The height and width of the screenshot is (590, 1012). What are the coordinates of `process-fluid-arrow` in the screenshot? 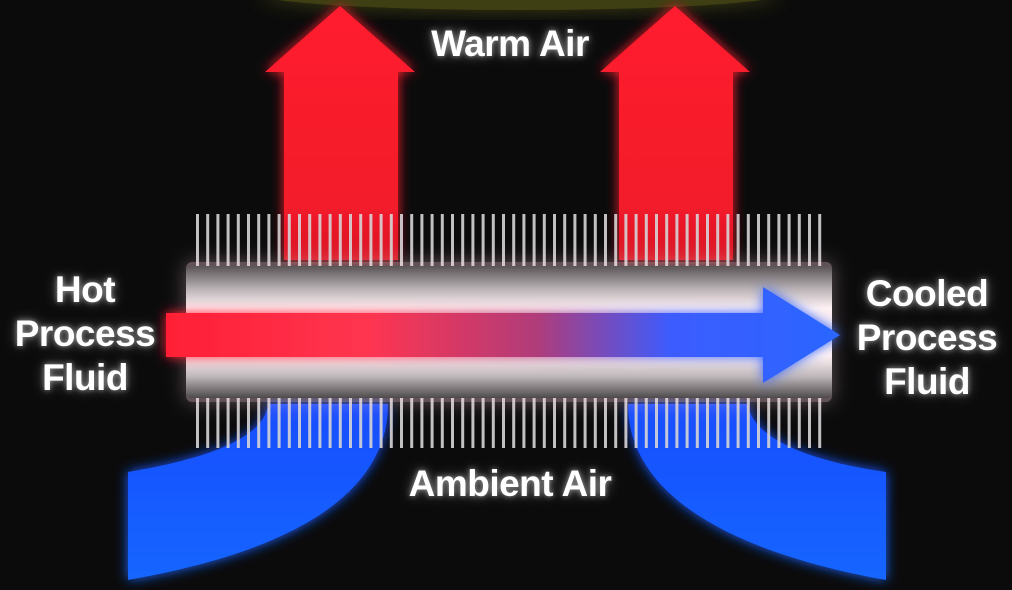 It's located at (503, 335).